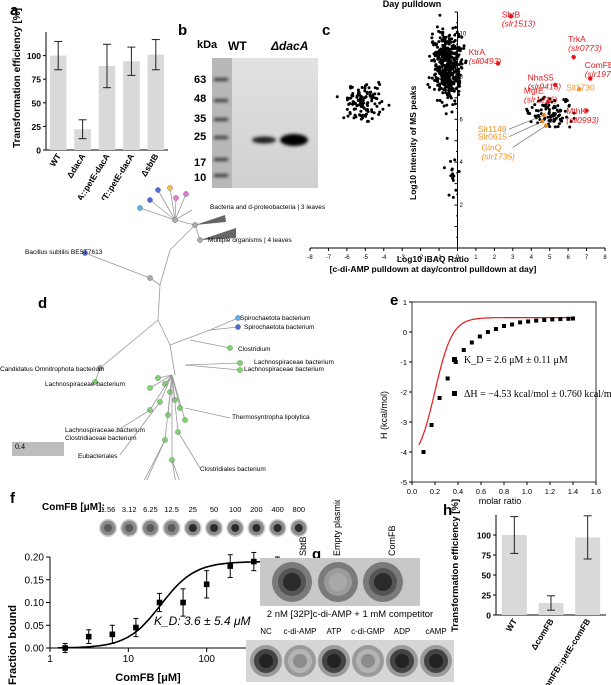 Image resolution: width=611 pixels, height=685 pixels. Describe the element at coordinates (38, 151) in the screenshot. I see `y-tick-label: 0` at that location.